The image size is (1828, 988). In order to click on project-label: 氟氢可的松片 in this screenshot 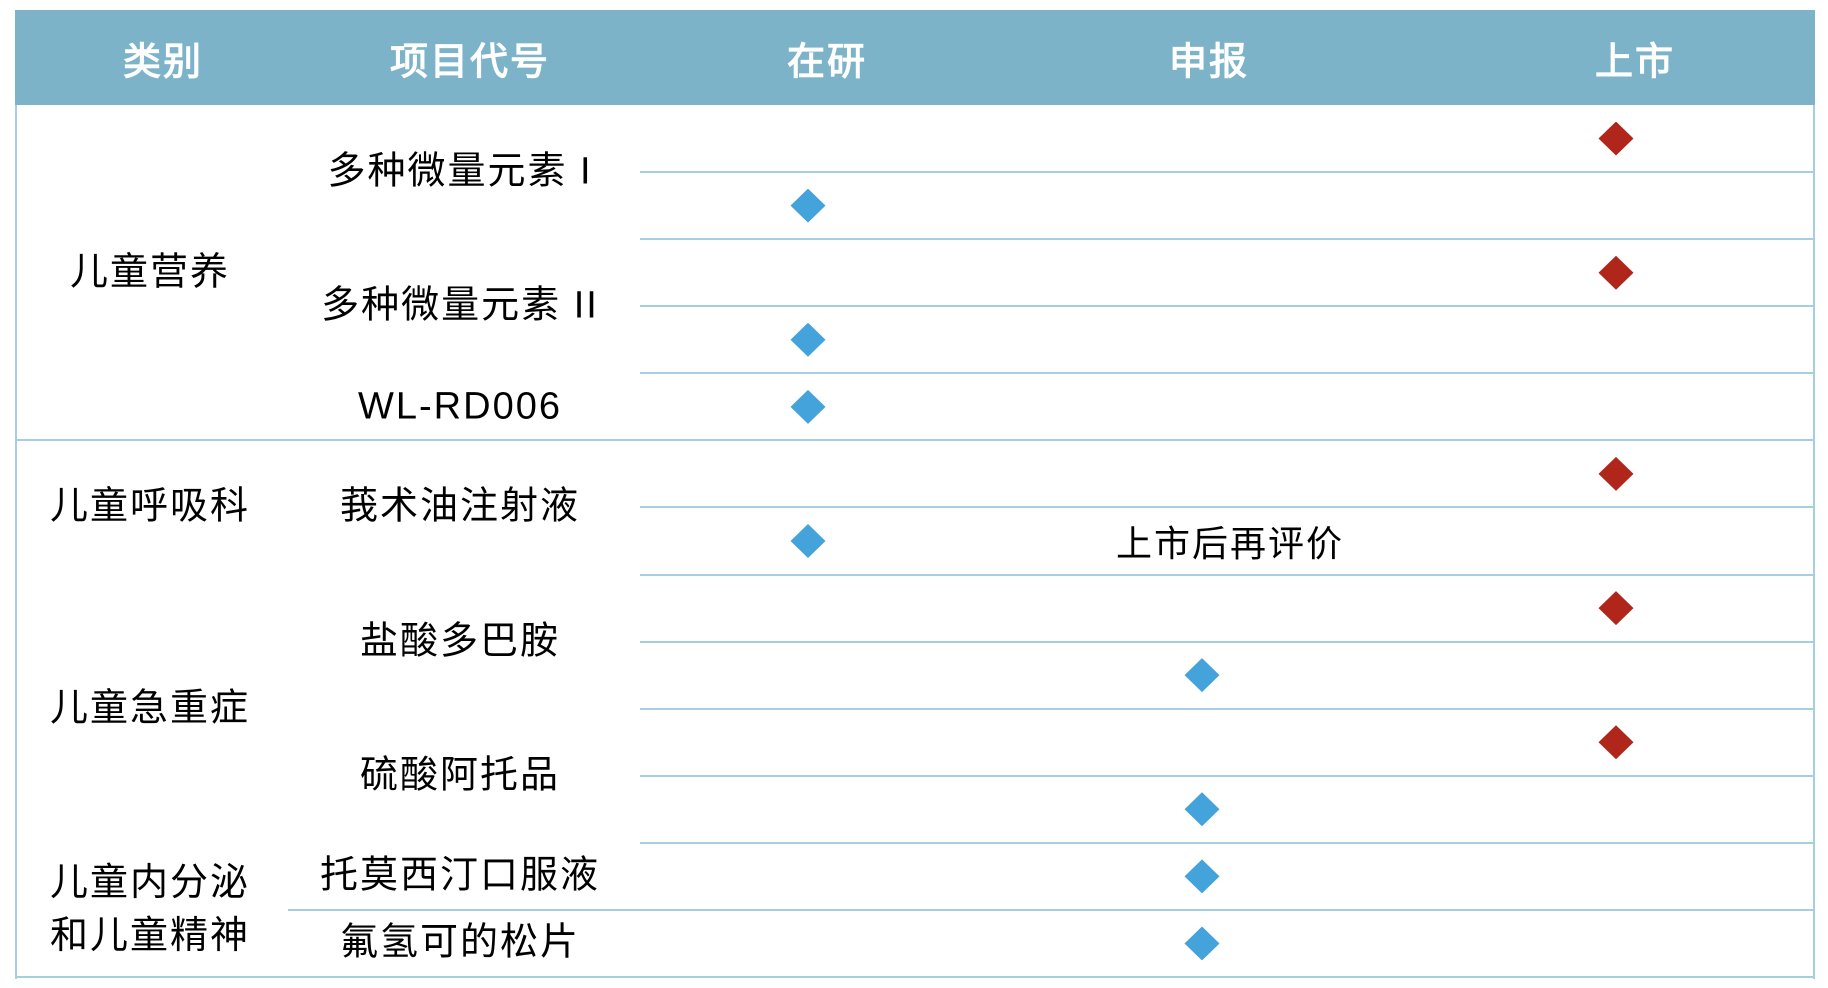, I will do `click(460, 942)`.